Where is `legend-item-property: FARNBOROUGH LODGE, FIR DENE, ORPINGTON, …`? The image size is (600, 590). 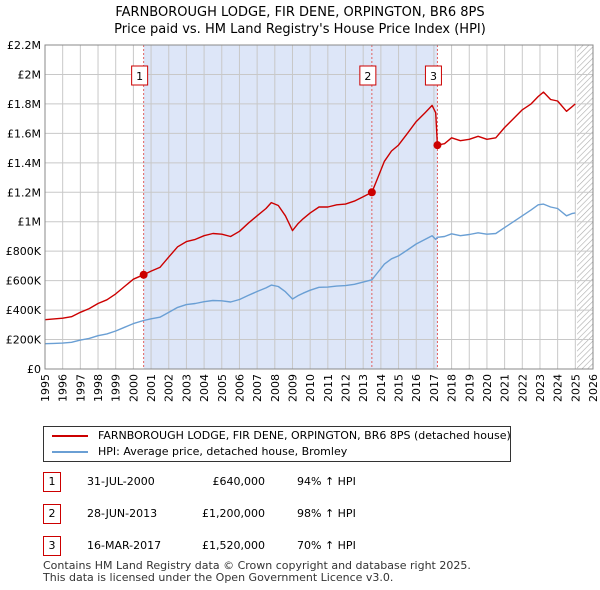
legend-item-property: FARNBOROUGH LODGE, FIR DENE, ORPINGTON, … is located at coordinates (277, 436).